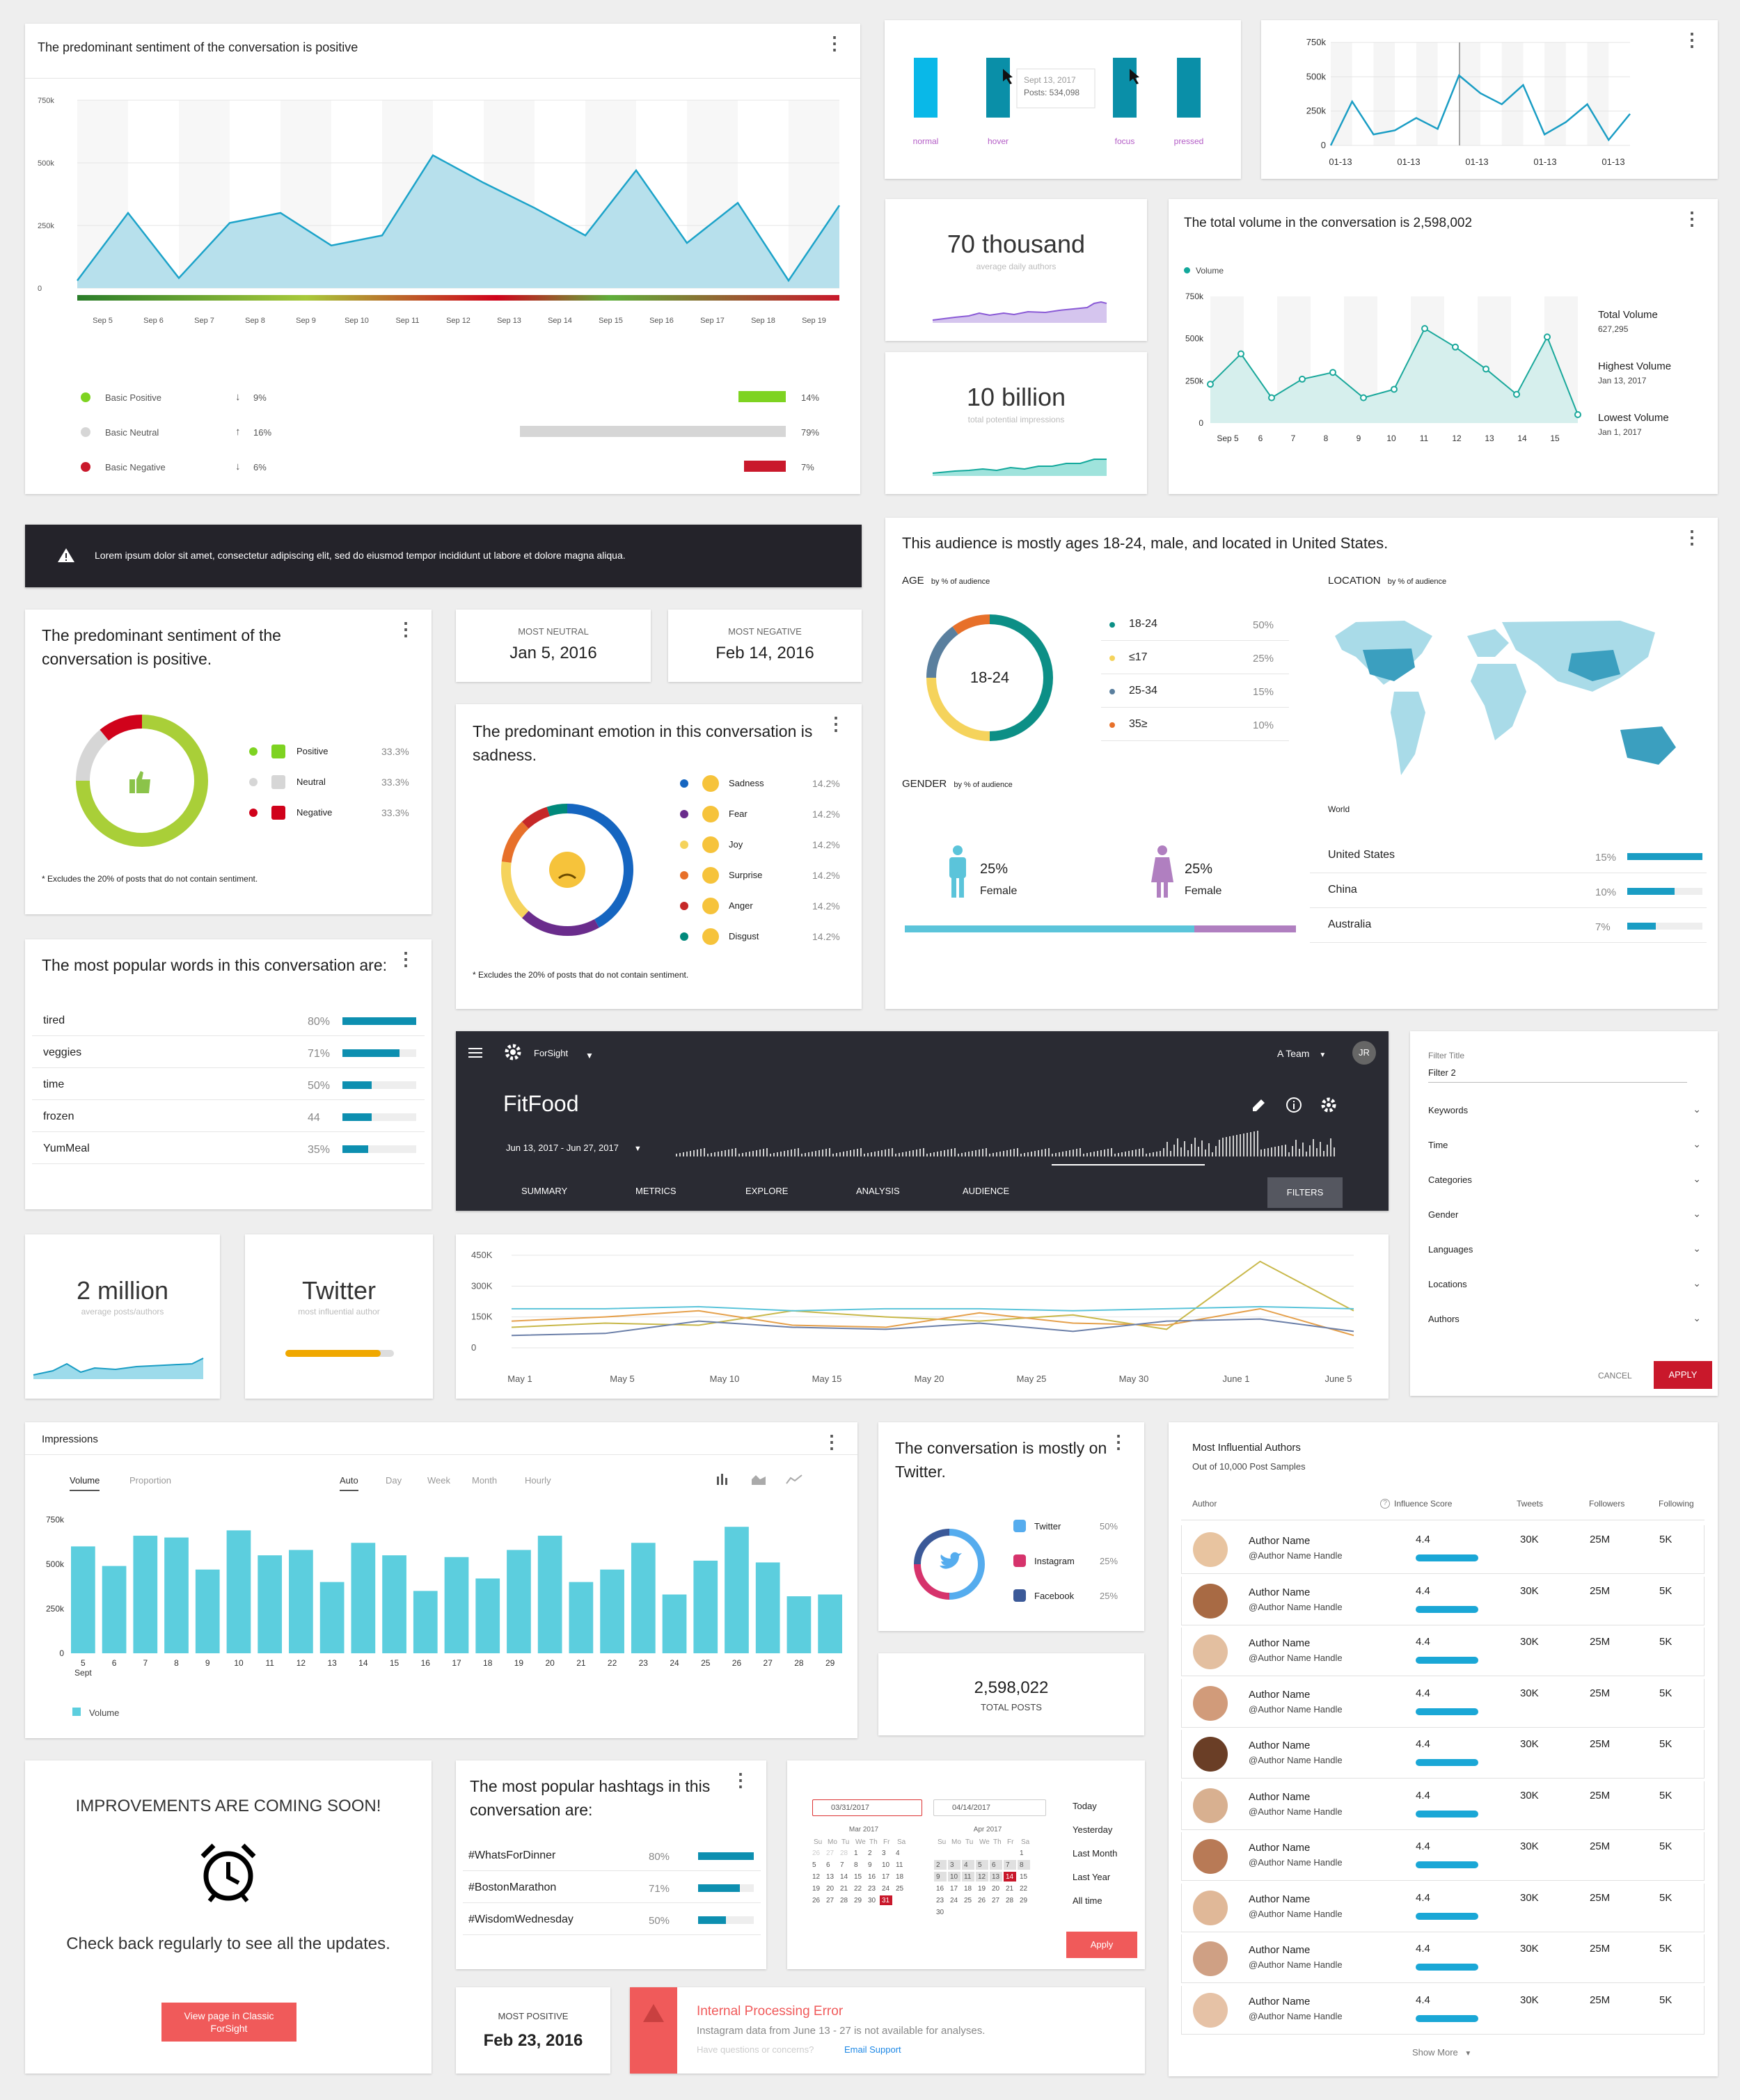 The image size is (1740, 2100). Describe the element at coordinates (1564, 1146) in the screenshot. I see `filter-item-time: Time ⌄` at that location.